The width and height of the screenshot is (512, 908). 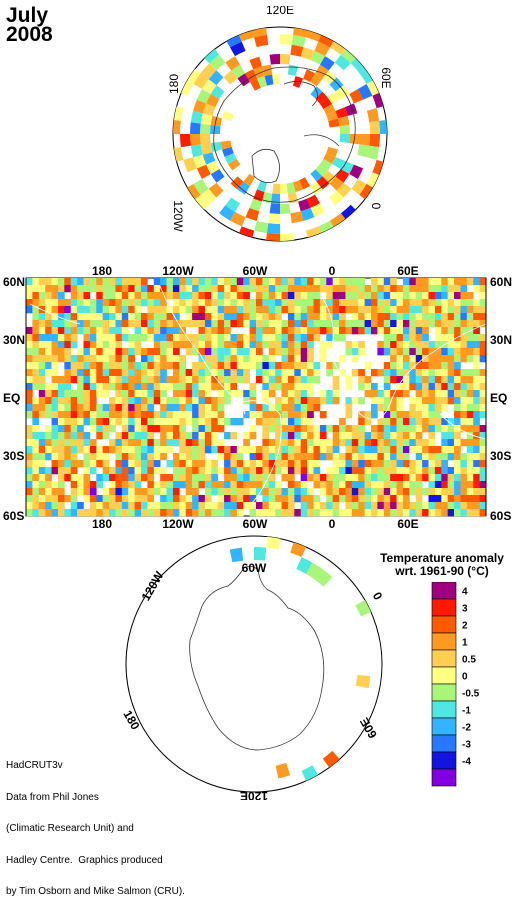 What do you see at coordinates (70, 828) in the screenshot?
I see `credit-line: (Climatic Research Unit) and` at bounding box center [70, 828].